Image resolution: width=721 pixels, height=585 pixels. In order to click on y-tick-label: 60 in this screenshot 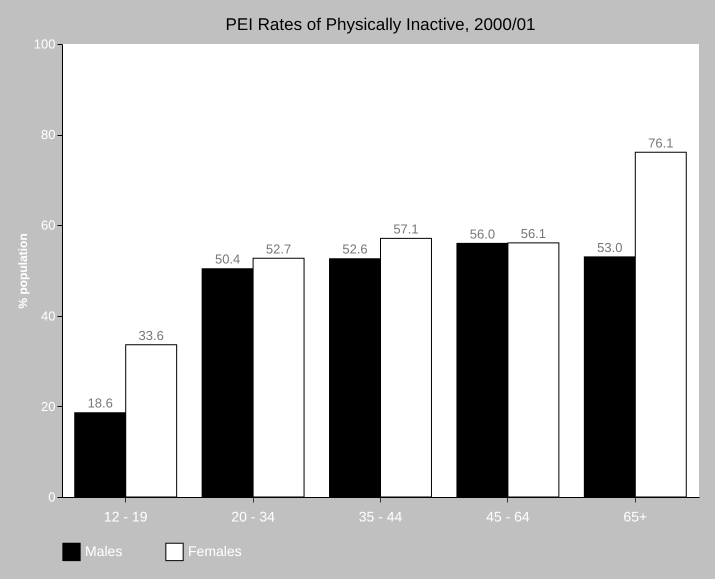, I will do `click(48, 225)`.